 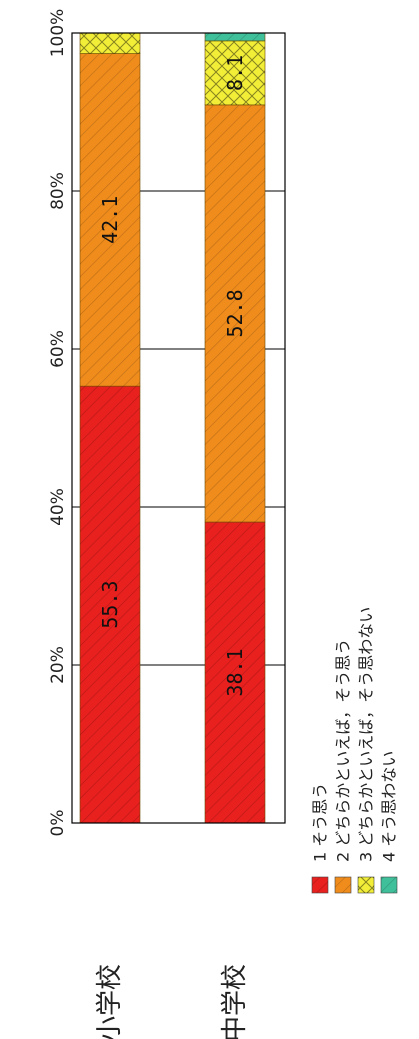 I want to click on data-label: 8.1, so click(x=235, y=73).